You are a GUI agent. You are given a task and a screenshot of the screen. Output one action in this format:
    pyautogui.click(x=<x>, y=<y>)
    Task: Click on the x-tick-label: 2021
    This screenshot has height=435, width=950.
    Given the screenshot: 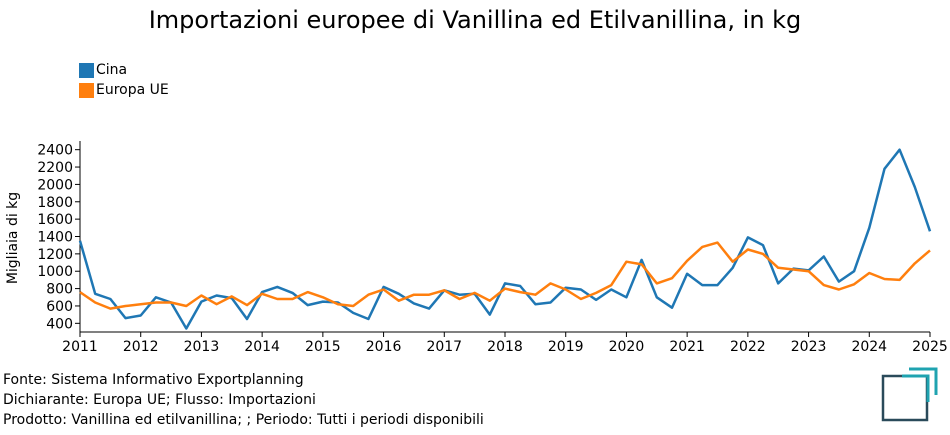 What is the action you would take?
    pyautogui.click(x=687, y=347)
    